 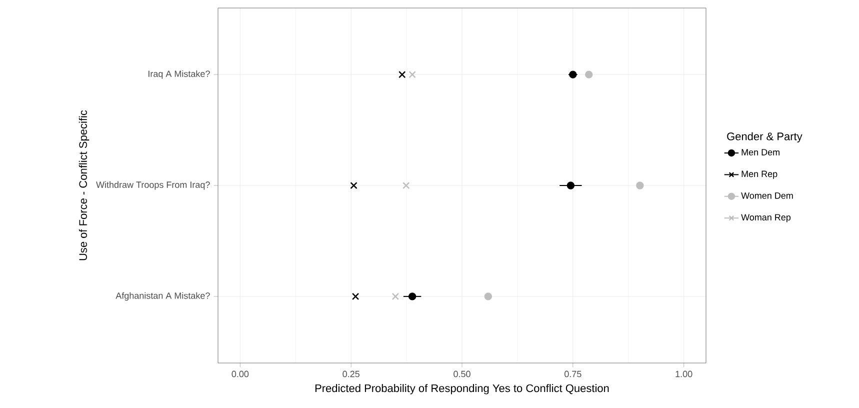 I want to click on legend-label: Woman Rep, so click(x=766, y=218).